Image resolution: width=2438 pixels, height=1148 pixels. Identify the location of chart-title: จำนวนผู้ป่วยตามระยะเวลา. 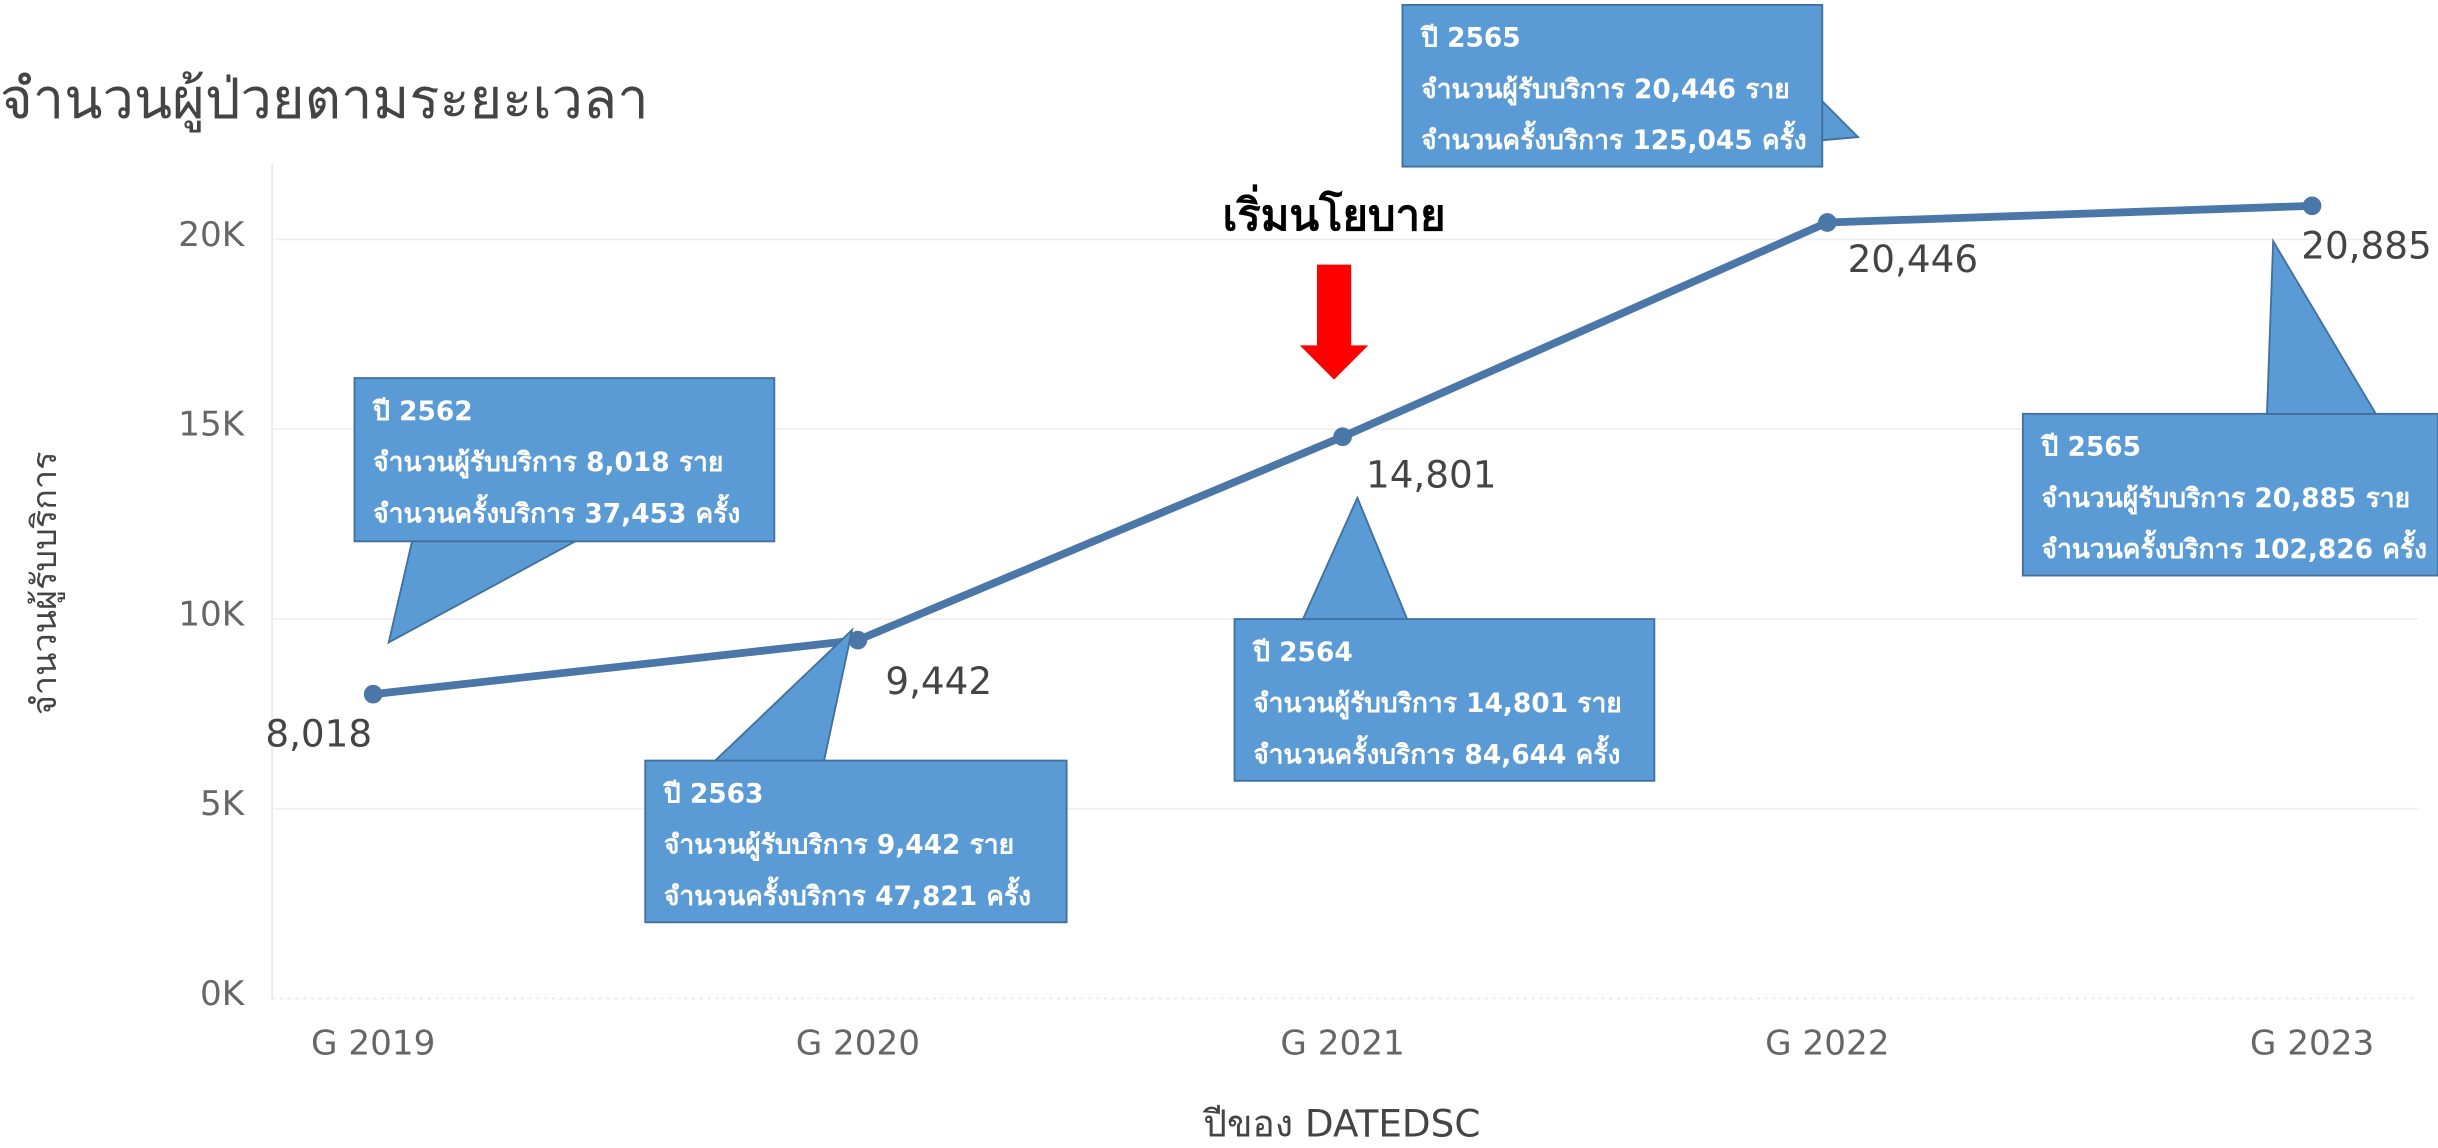
(324, 100).